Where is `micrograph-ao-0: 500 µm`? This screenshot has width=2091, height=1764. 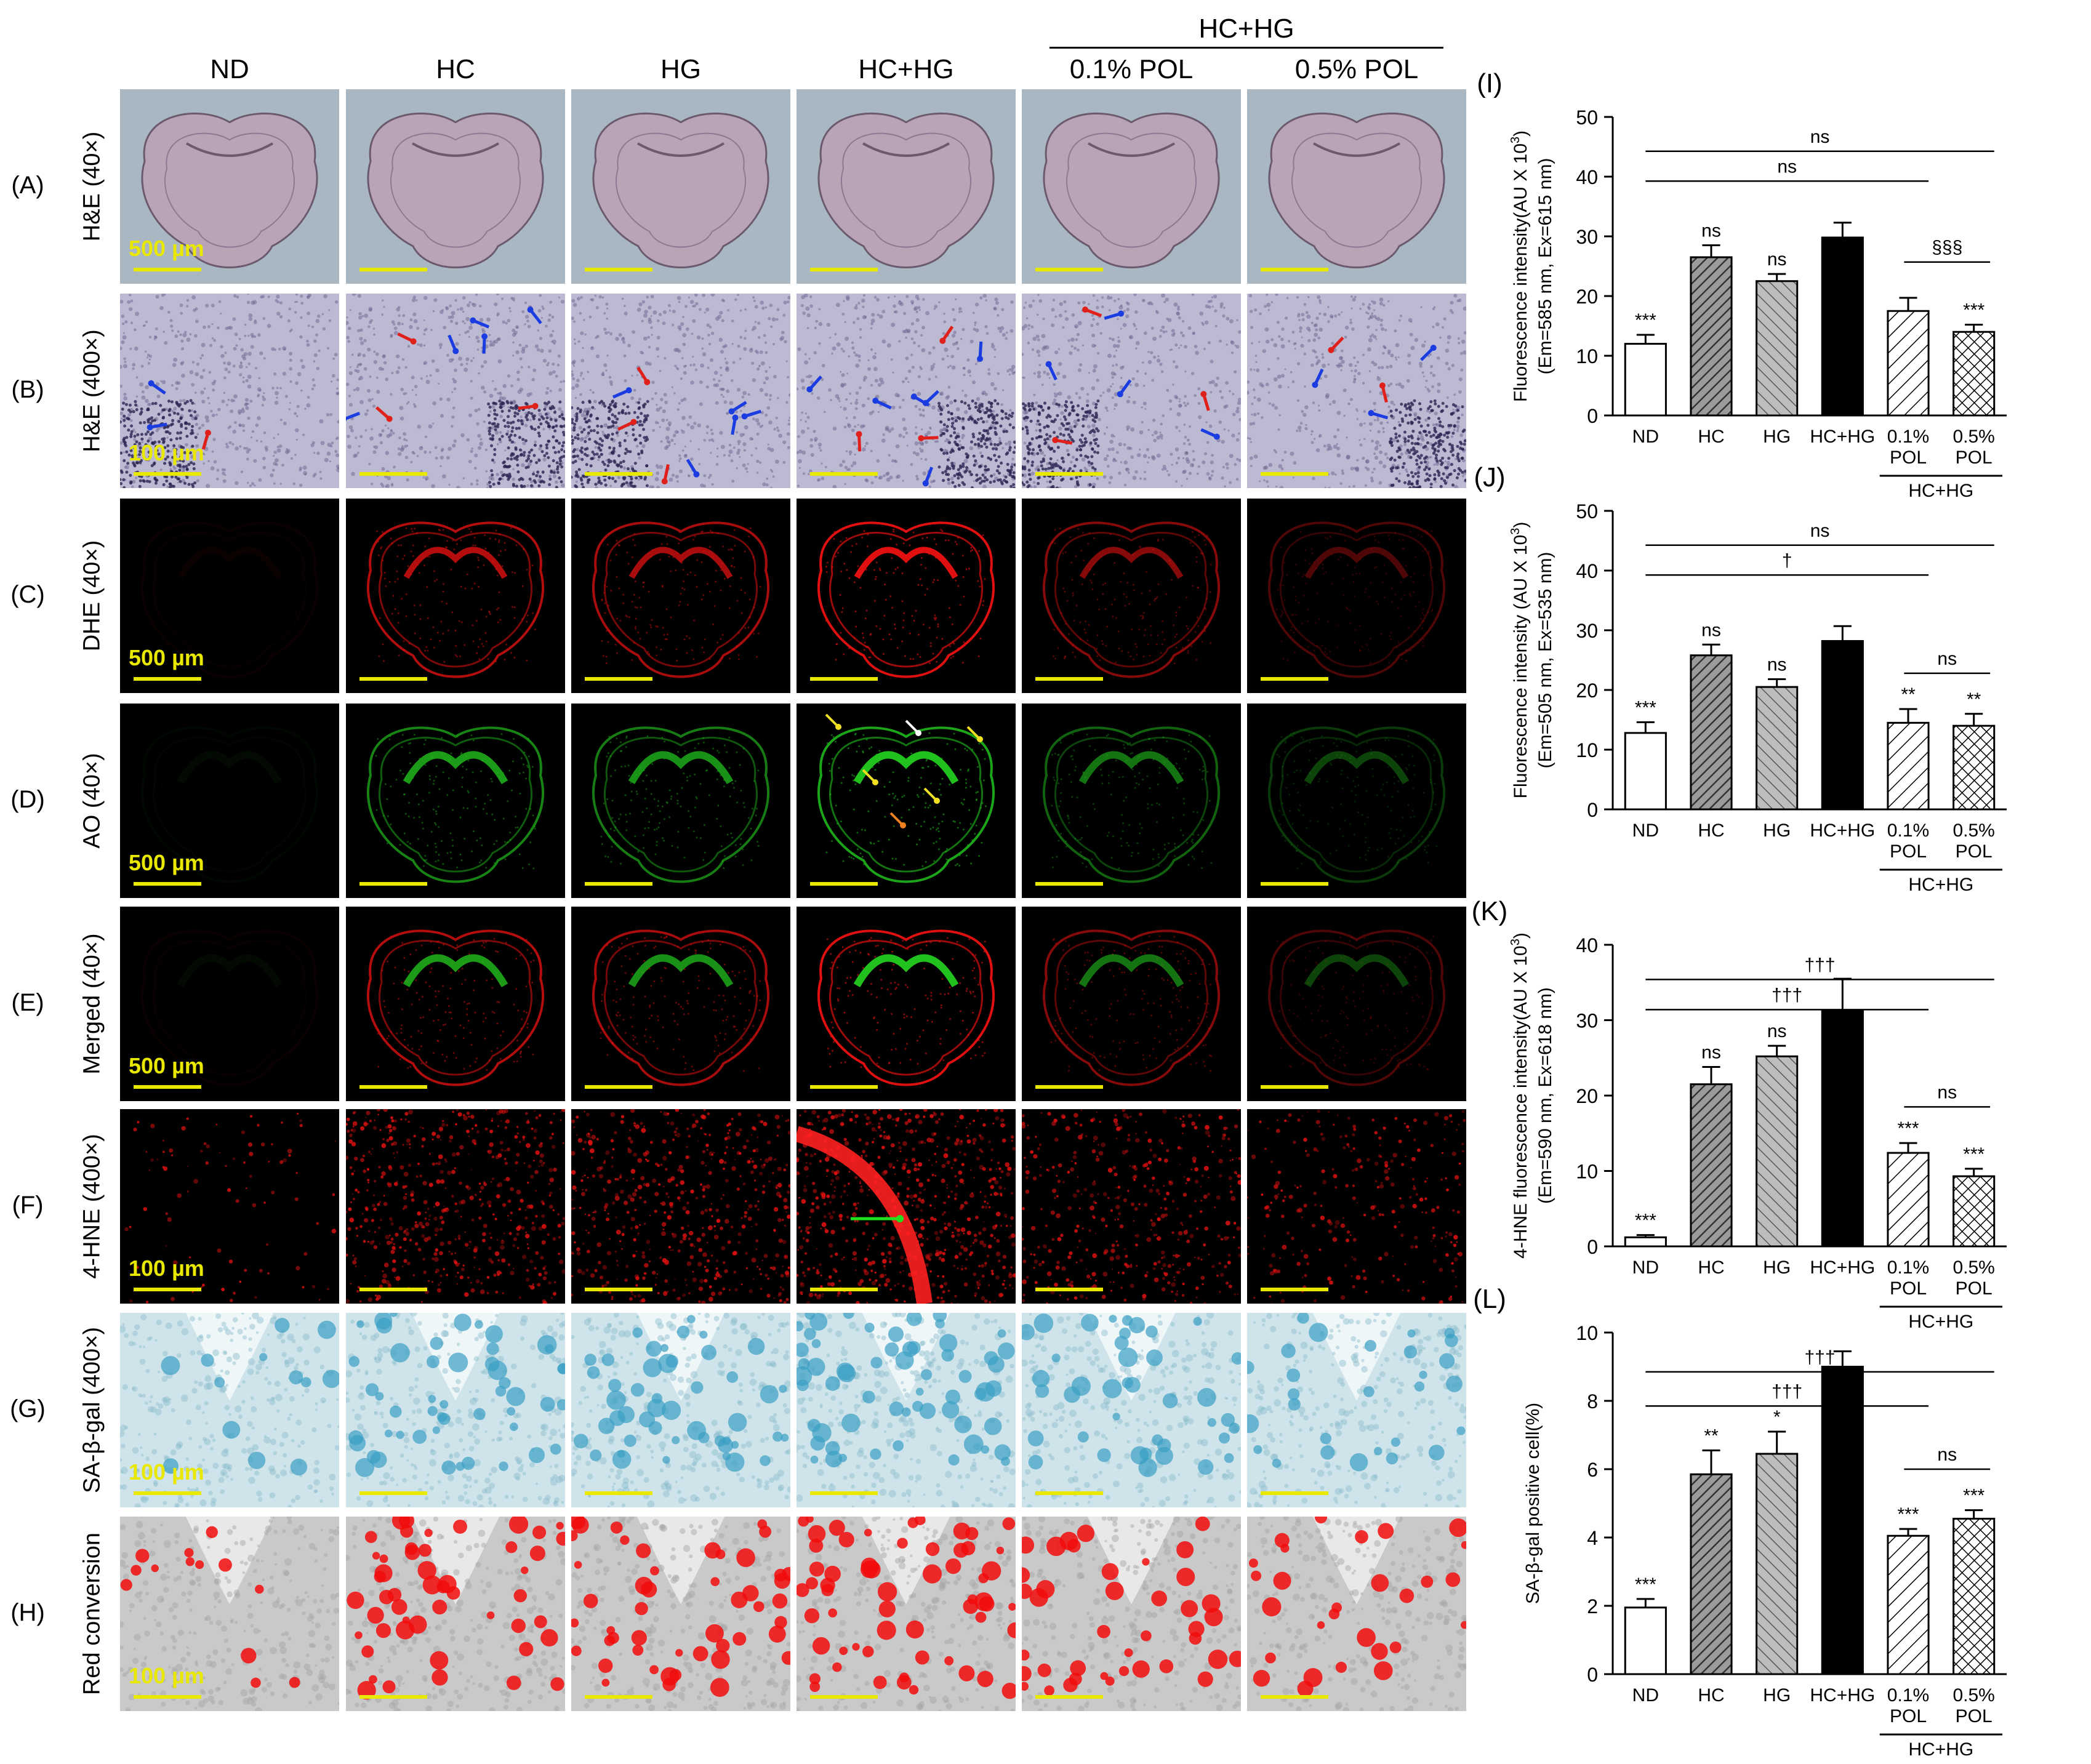 micrograph-ao-0: 500 µm is located at coordinates (229, 801).